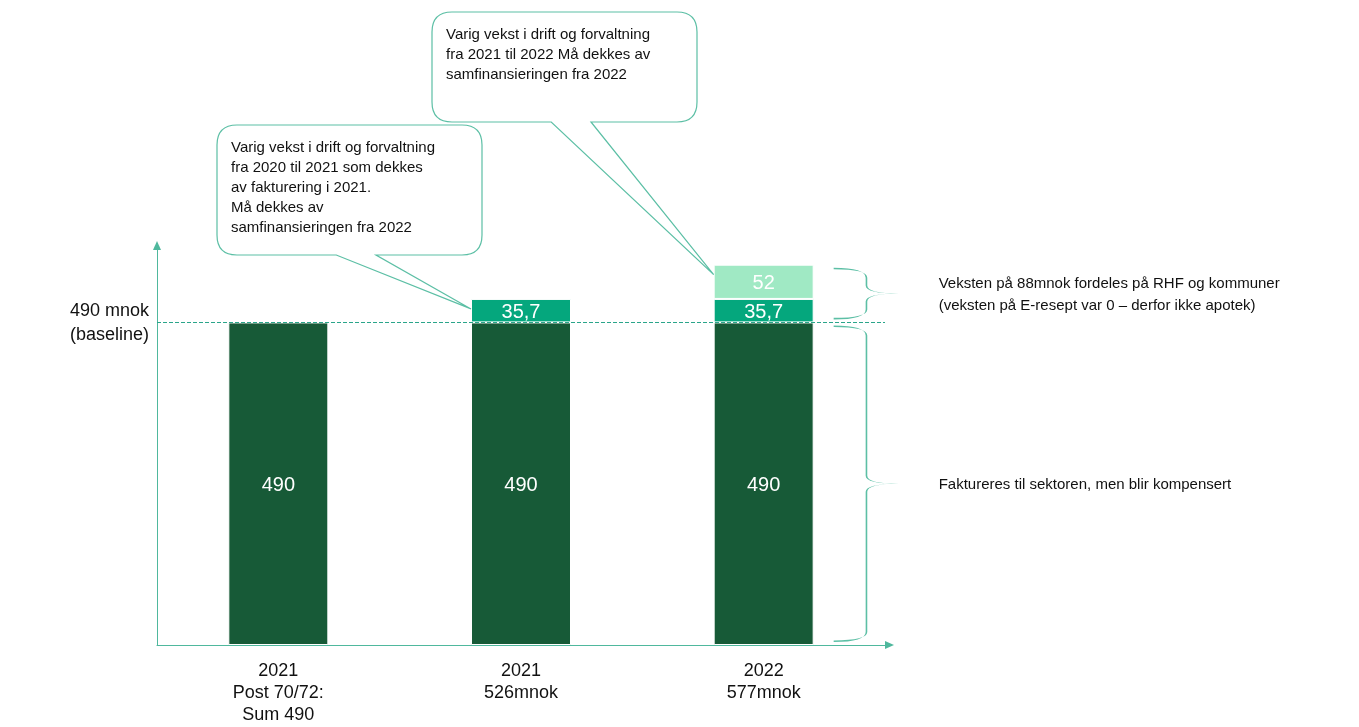  What do you see at coordinates (1109, 293) in the screenshot?
I see `text: Veksten på 88mnok fordeles på RHF og kommuner (veksten på E-resept var 0 – derfor ikke apotek)` at bounding box center [1109, 293].